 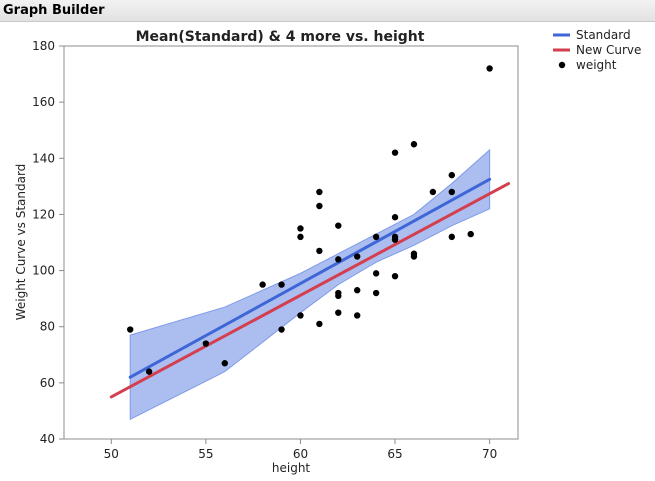 I want to click on x-tick-label: 50, so click(x=111, y=454).